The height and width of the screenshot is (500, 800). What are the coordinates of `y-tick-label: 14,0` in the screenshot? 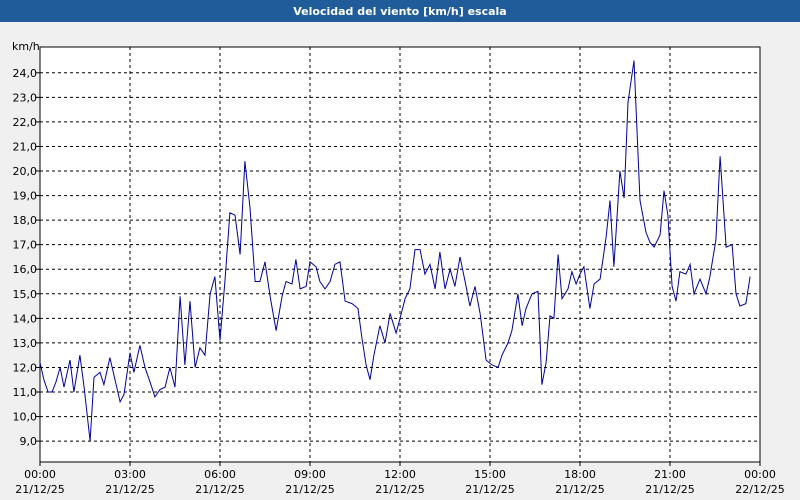 It's located at (25, 318).